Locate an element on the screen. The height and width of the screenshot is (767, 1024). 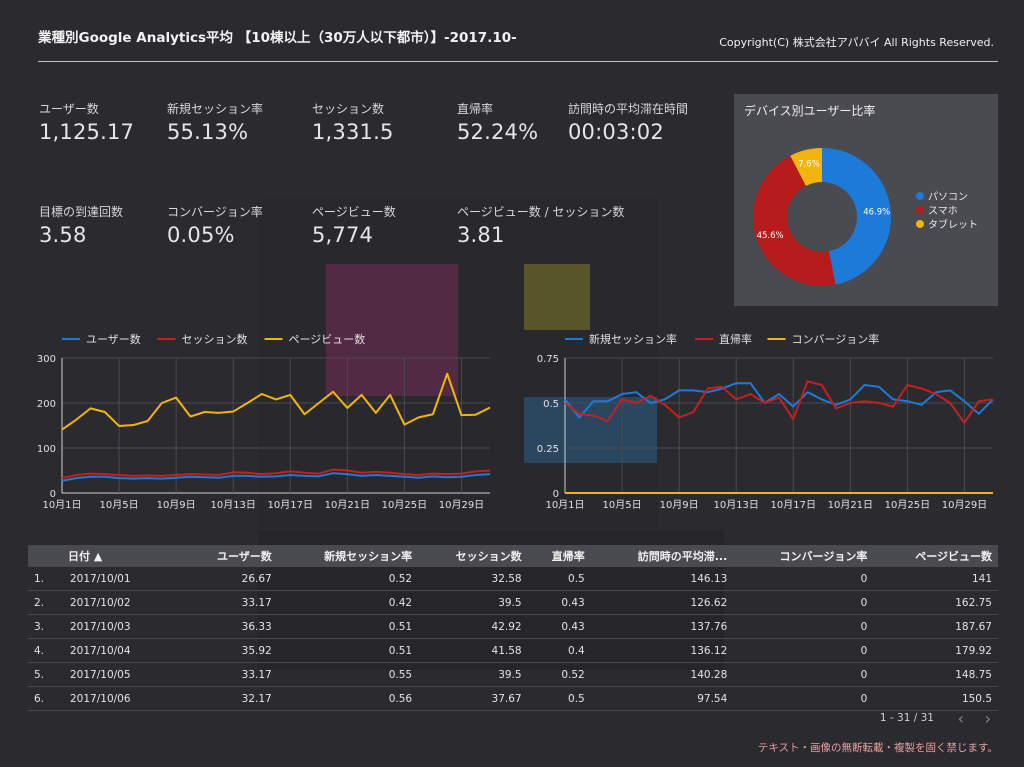
table-cell: 148.75 is located at coordinates (935, 674).